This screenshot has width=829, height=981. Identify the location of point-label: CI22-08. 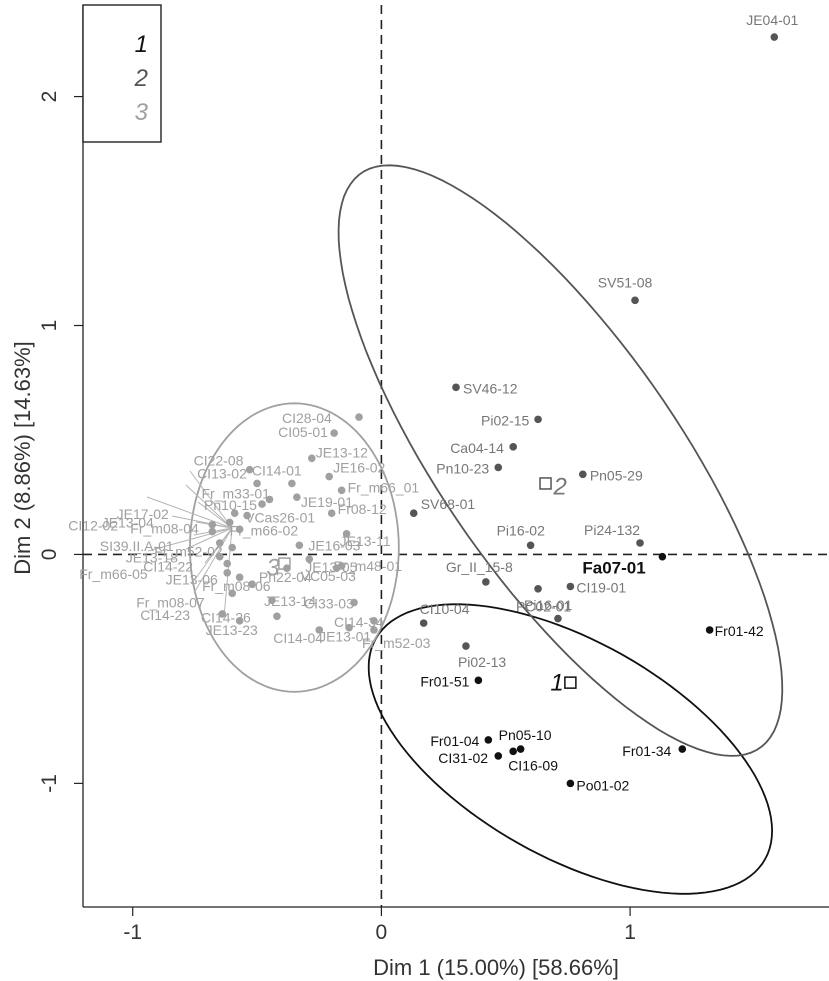
(219, 461).